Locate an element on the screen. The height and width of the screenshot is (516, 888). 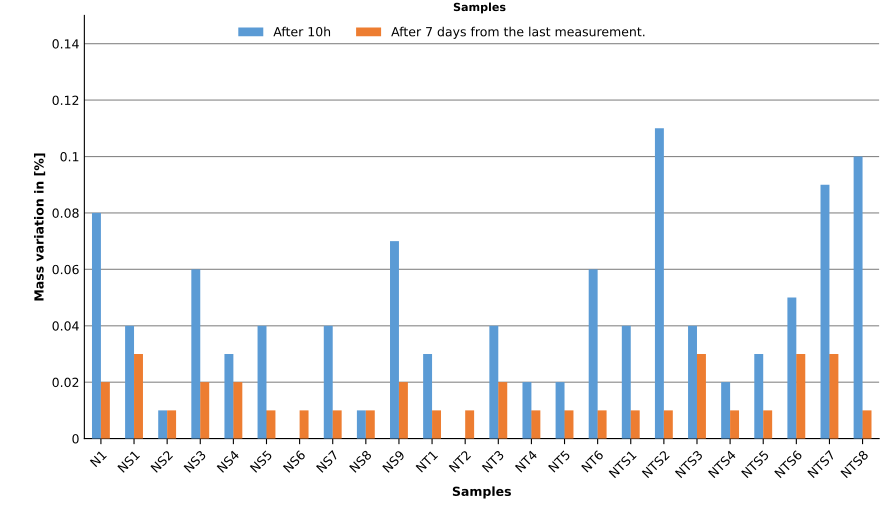
y-tick-label: 0.04 is located at coordinates (65, 326).